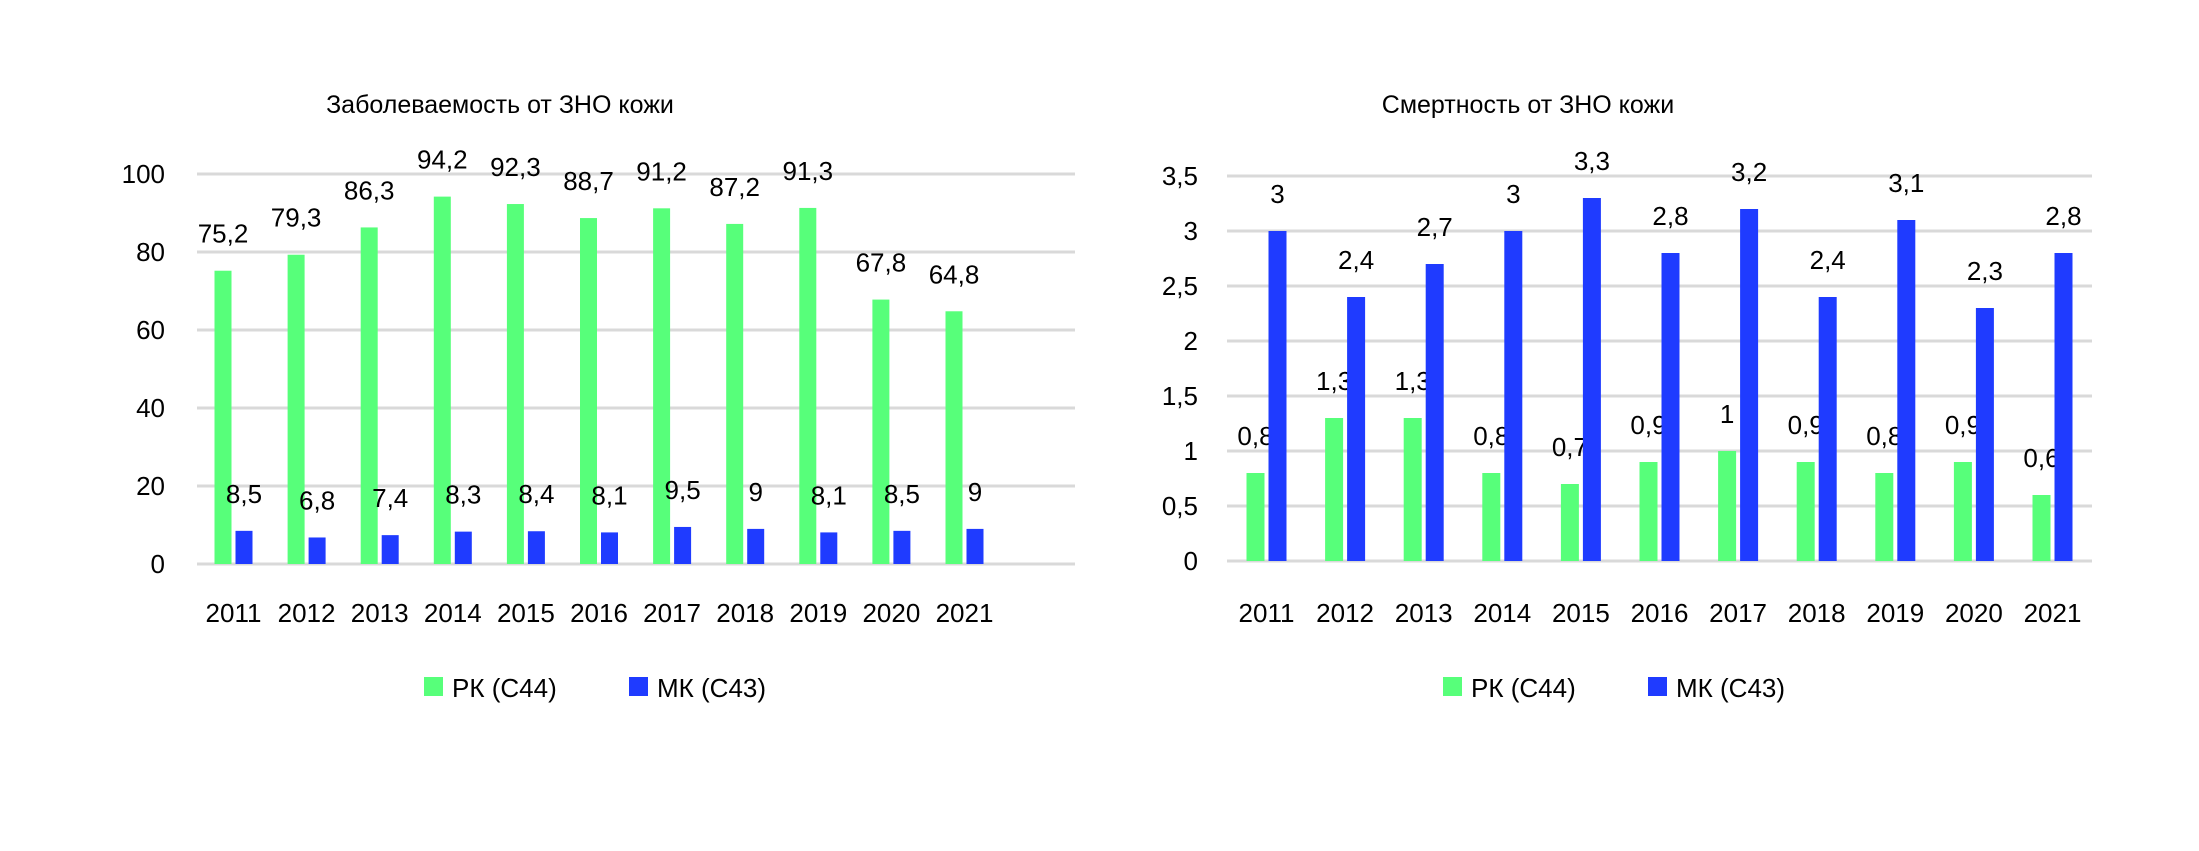 The height and width of the screenshot is (851, 2199). Describe the element at coordinates (661, 171) in the screenshot. I see `data-label: 91,2` at that location.